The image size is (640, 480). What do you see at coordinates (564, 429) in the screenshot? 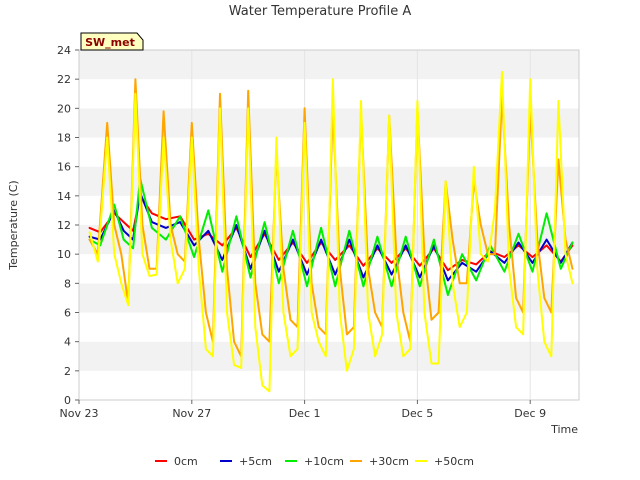
I see `x-axis-label: Time` at bounding box center [564, 429].